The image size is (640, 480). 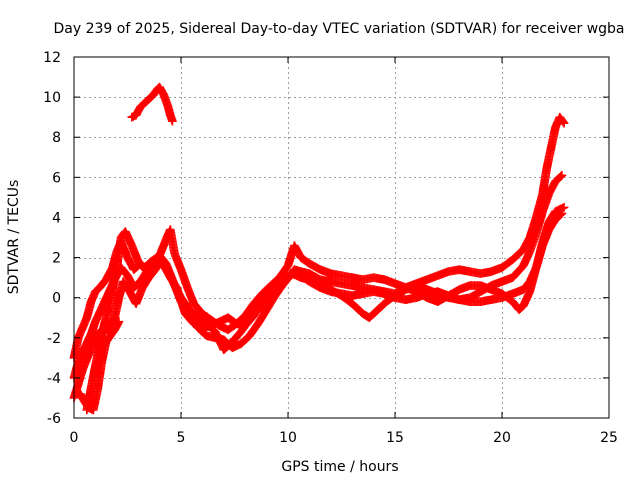 I want to click on x-tick-label: 25, so click(x=609, y=438).